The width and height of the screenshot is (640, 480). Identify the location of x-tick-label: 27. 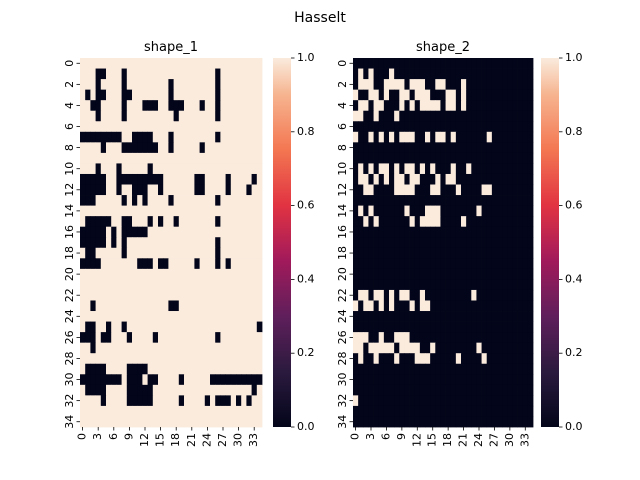
(493, 440).